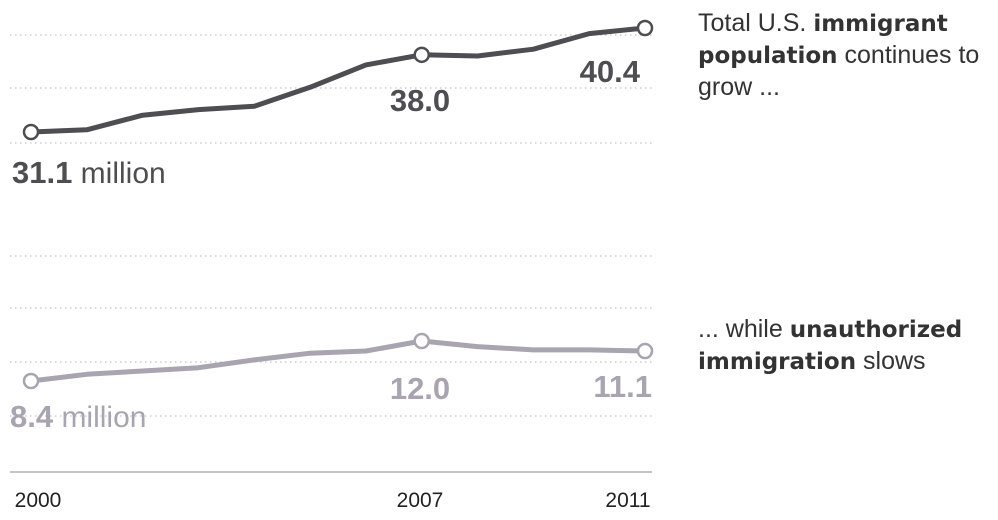  I want to click on unauthorized-marker-2007, so click(421, 341).